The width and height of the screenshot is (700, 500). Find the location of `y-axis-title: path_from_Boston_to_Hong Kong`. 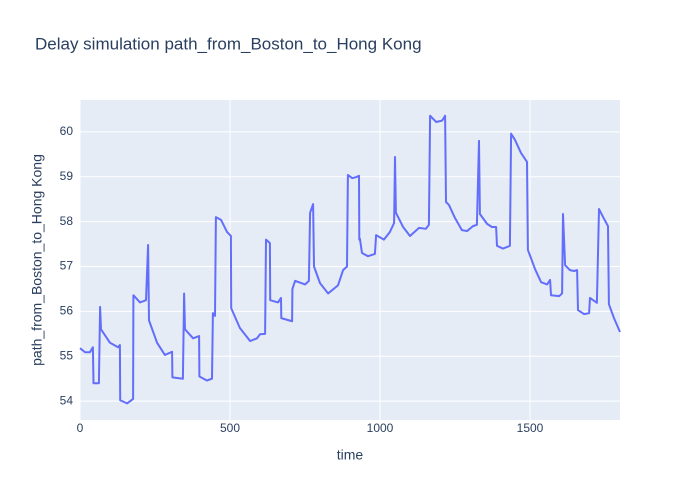

y-axis-title: path_from_Boston_to_Hong Kong is located at coordinates (37, 260).